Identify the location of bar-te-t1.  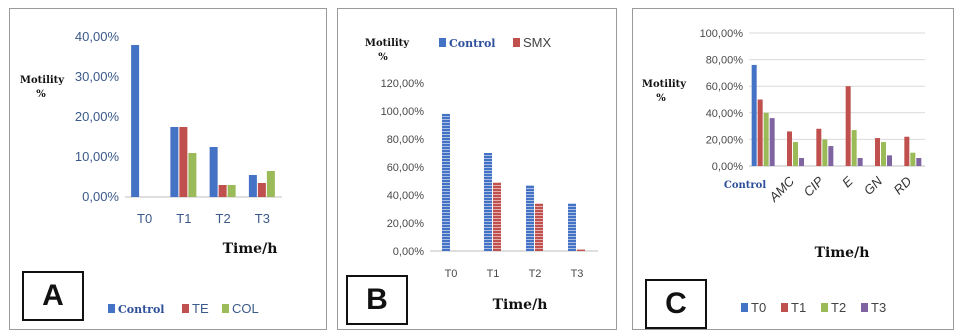
(183, 162).